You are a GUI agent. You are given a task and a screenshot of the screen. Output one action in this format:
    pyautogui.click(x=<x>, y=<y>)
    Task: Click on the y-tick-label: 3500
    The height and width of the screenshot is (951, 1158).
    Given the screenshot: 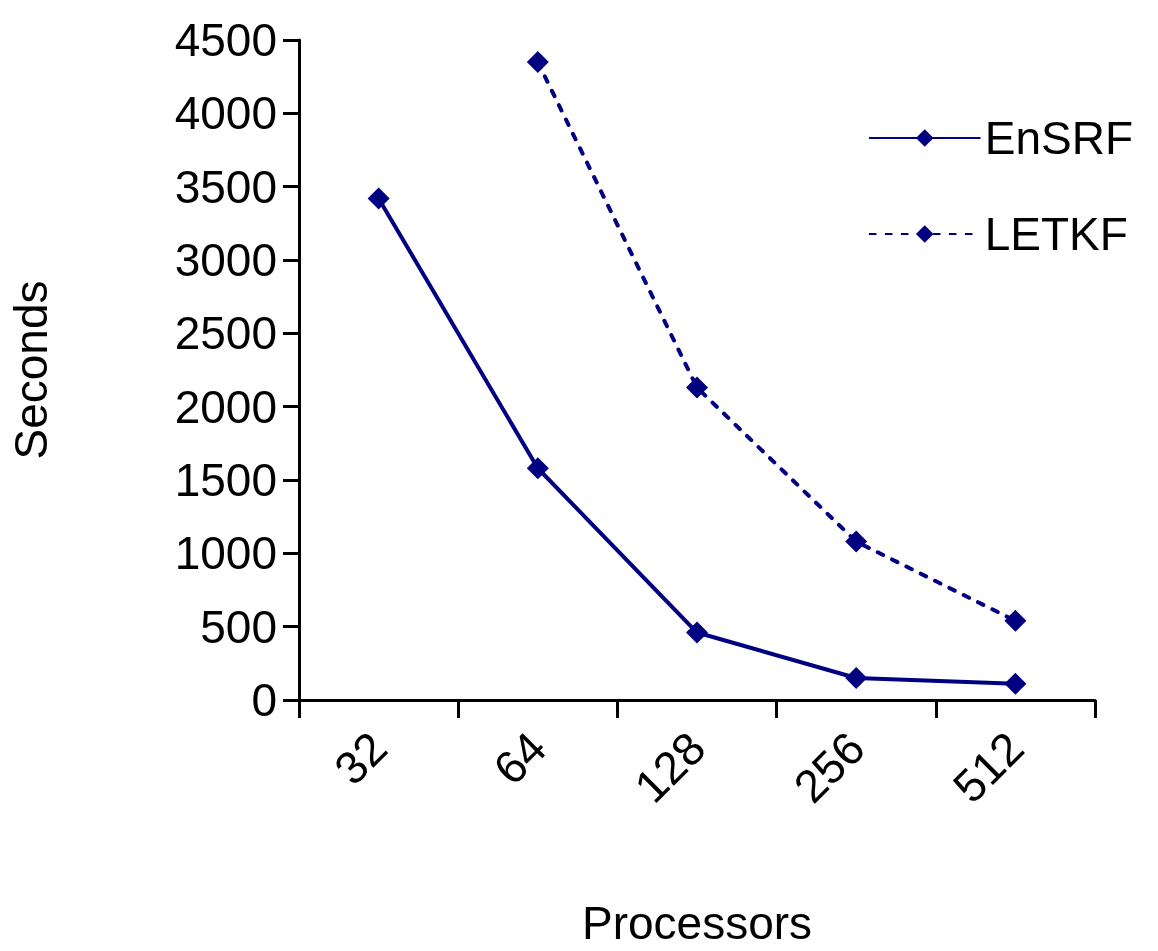 What is the action you would take?
    pyautogui.click(x=225, y=186)
    